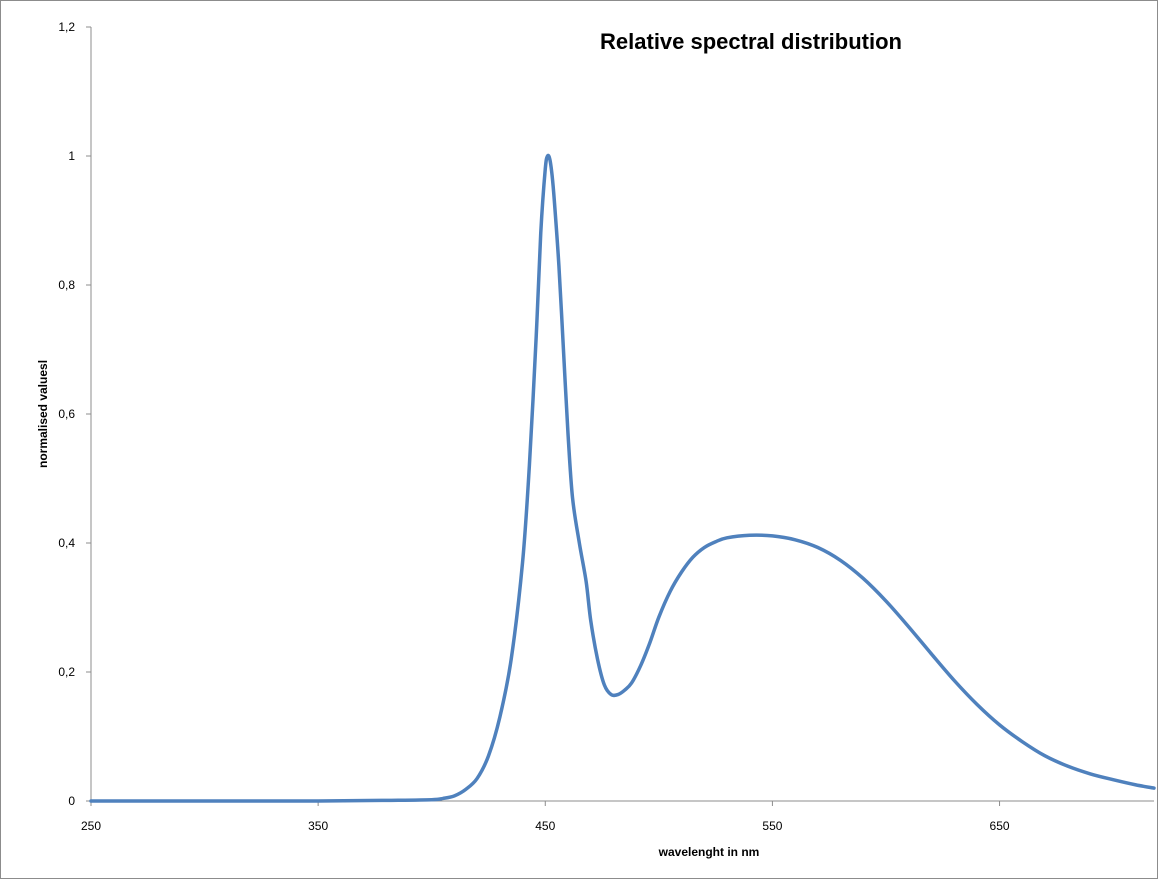  Describe the element at coordinates (1000, 826) in the screenshot. I see `x-tick-label: 650` at that location.